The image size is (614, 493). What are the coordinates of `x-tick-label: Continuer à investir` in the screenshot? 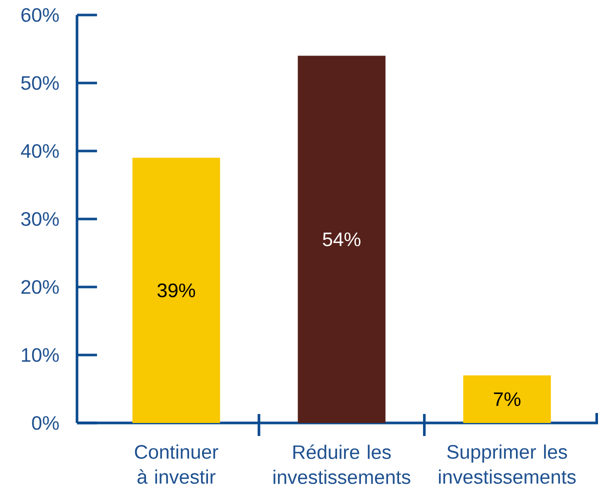 It's located at (176, 464).